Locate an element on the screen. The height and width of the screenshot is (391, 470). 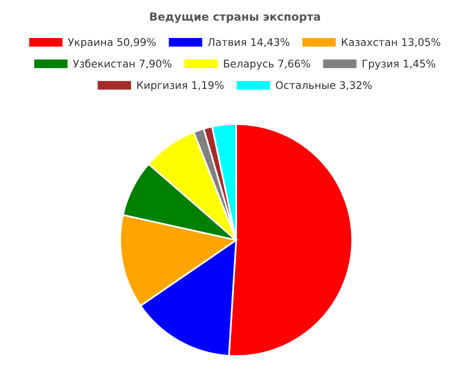
legend-label: Латвия 14,43% is located at coordinates (249, 43).